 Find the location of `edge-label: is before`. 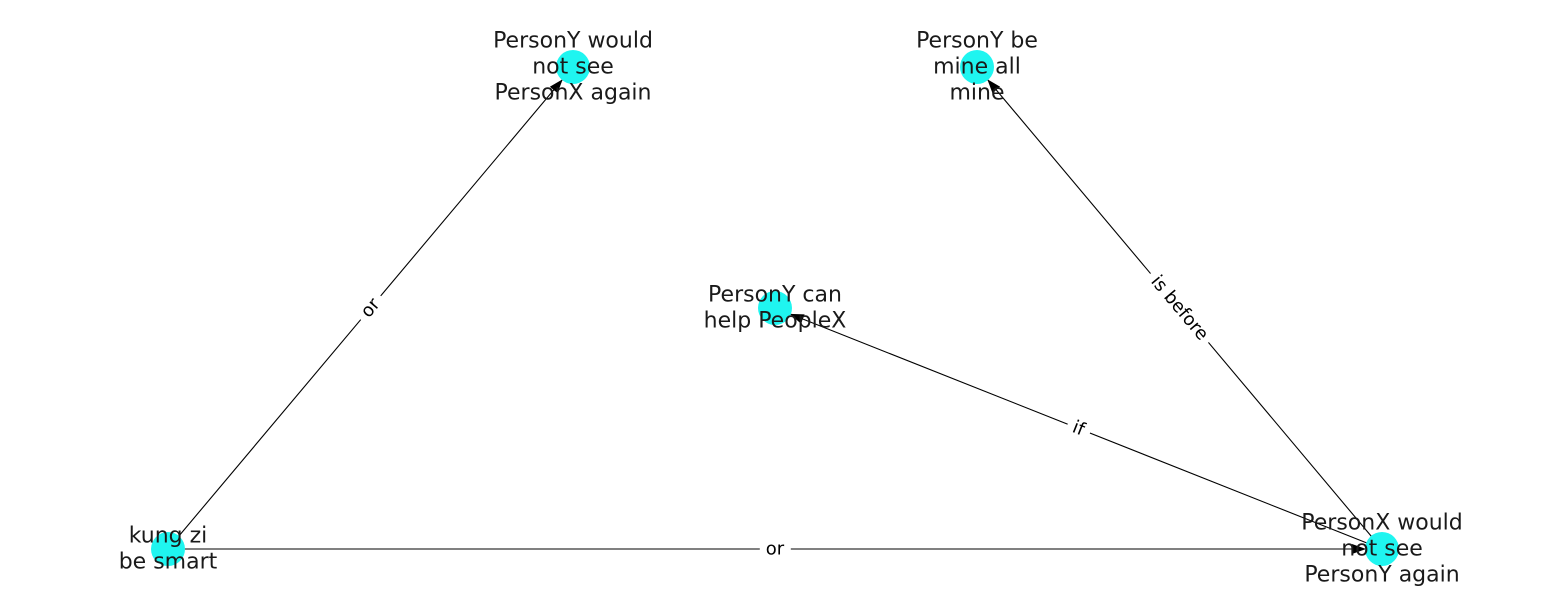

edge-label: is before is located at coordinates (1179, 307).